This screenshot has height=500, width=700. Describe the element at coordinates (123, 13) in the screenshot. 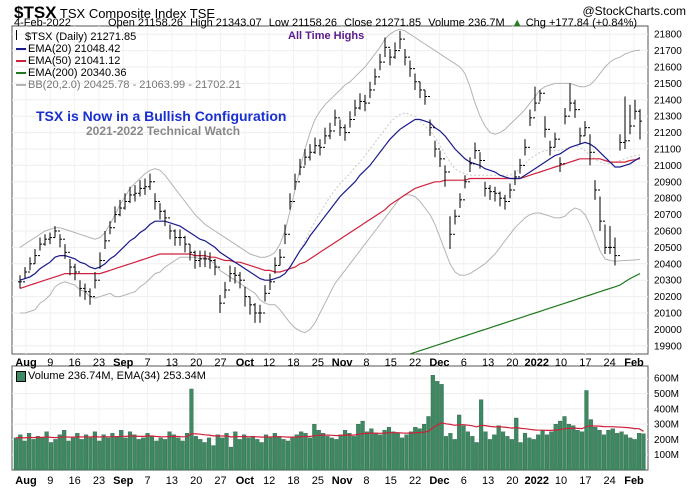

I see `index-name: TSX Composite Index` at that location.